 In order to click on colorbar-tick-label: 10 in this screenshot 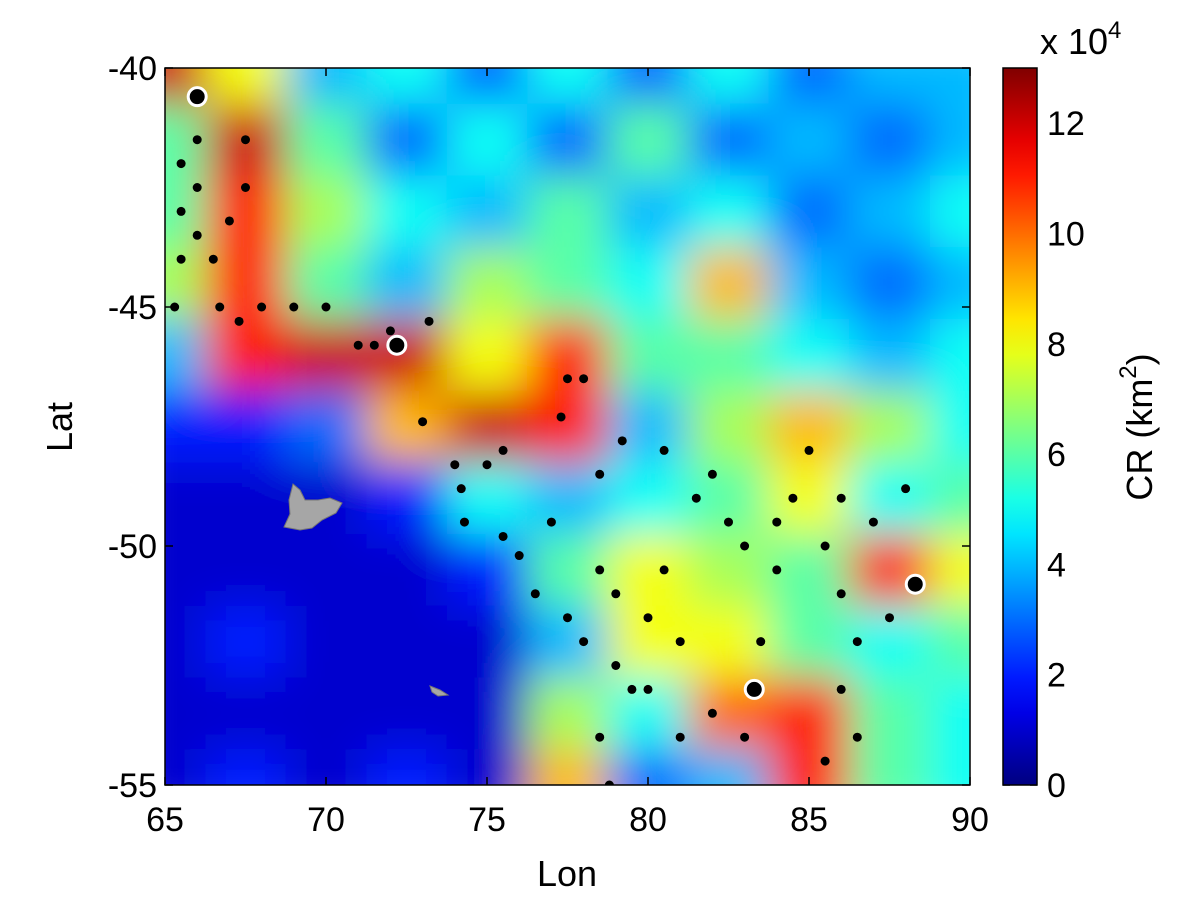, I will do `click(1066, 234)`.